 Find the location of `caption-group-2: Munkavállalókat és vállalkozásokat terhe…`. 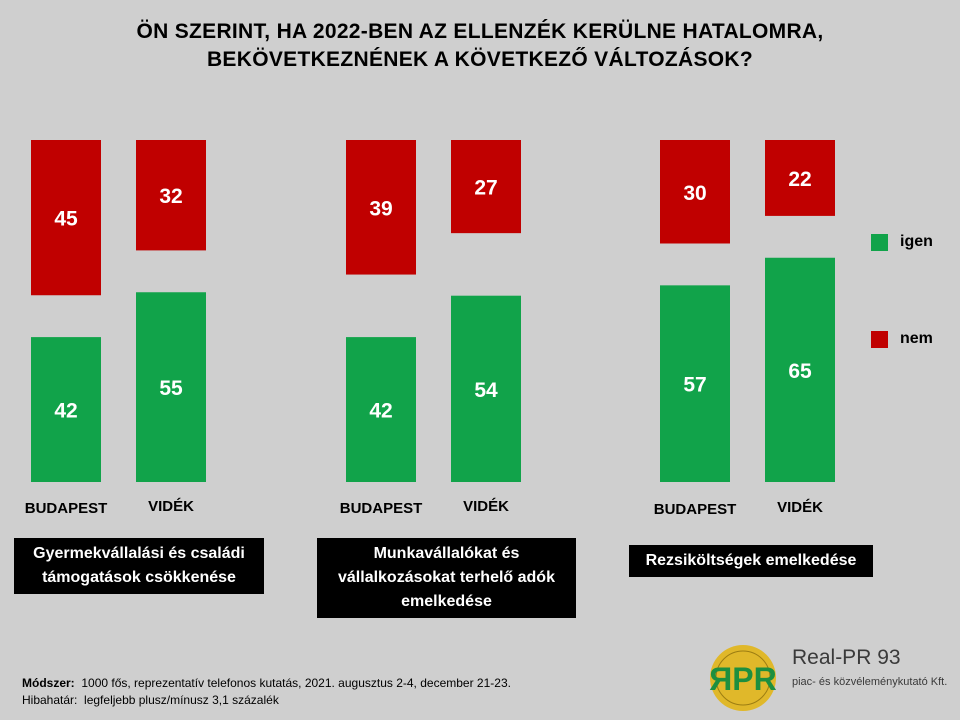

caption-group-2: Munkavállalókat és vállalkozásokat terhe… is located at coordinates (446, 578).